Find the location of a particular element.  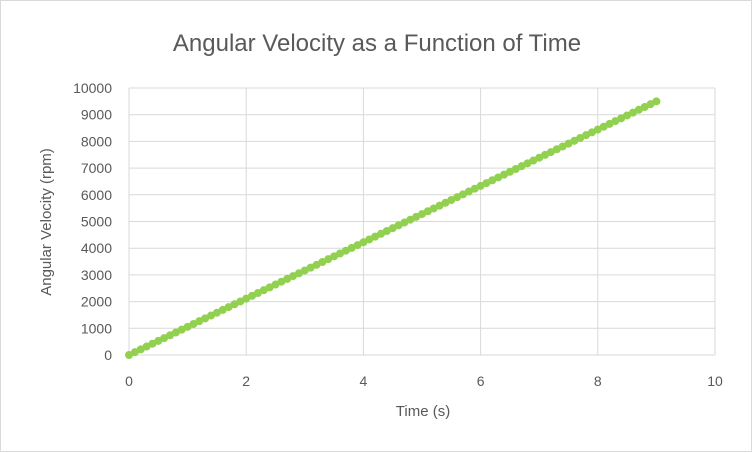

y-tick-label: 9000 is located at coordinates (96, 115).